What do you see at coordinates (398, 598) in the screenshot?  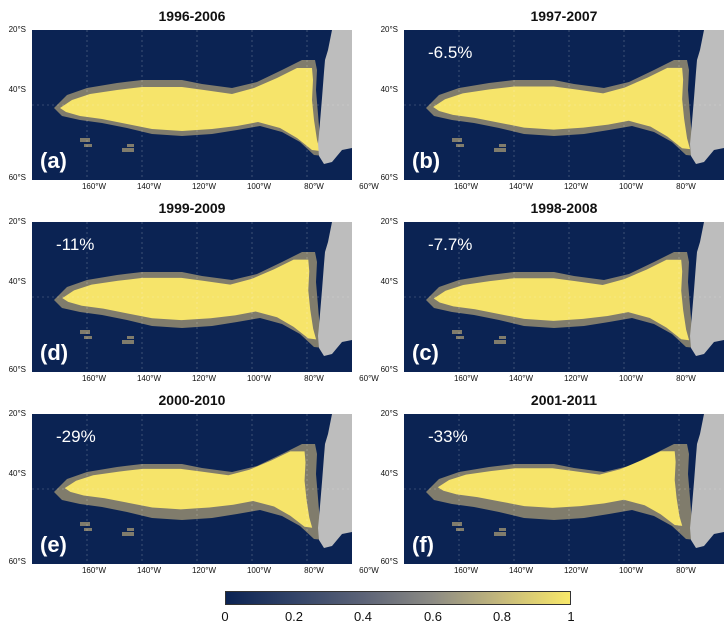 I see `colorbar-gradient` at bounding box center [398, 598].